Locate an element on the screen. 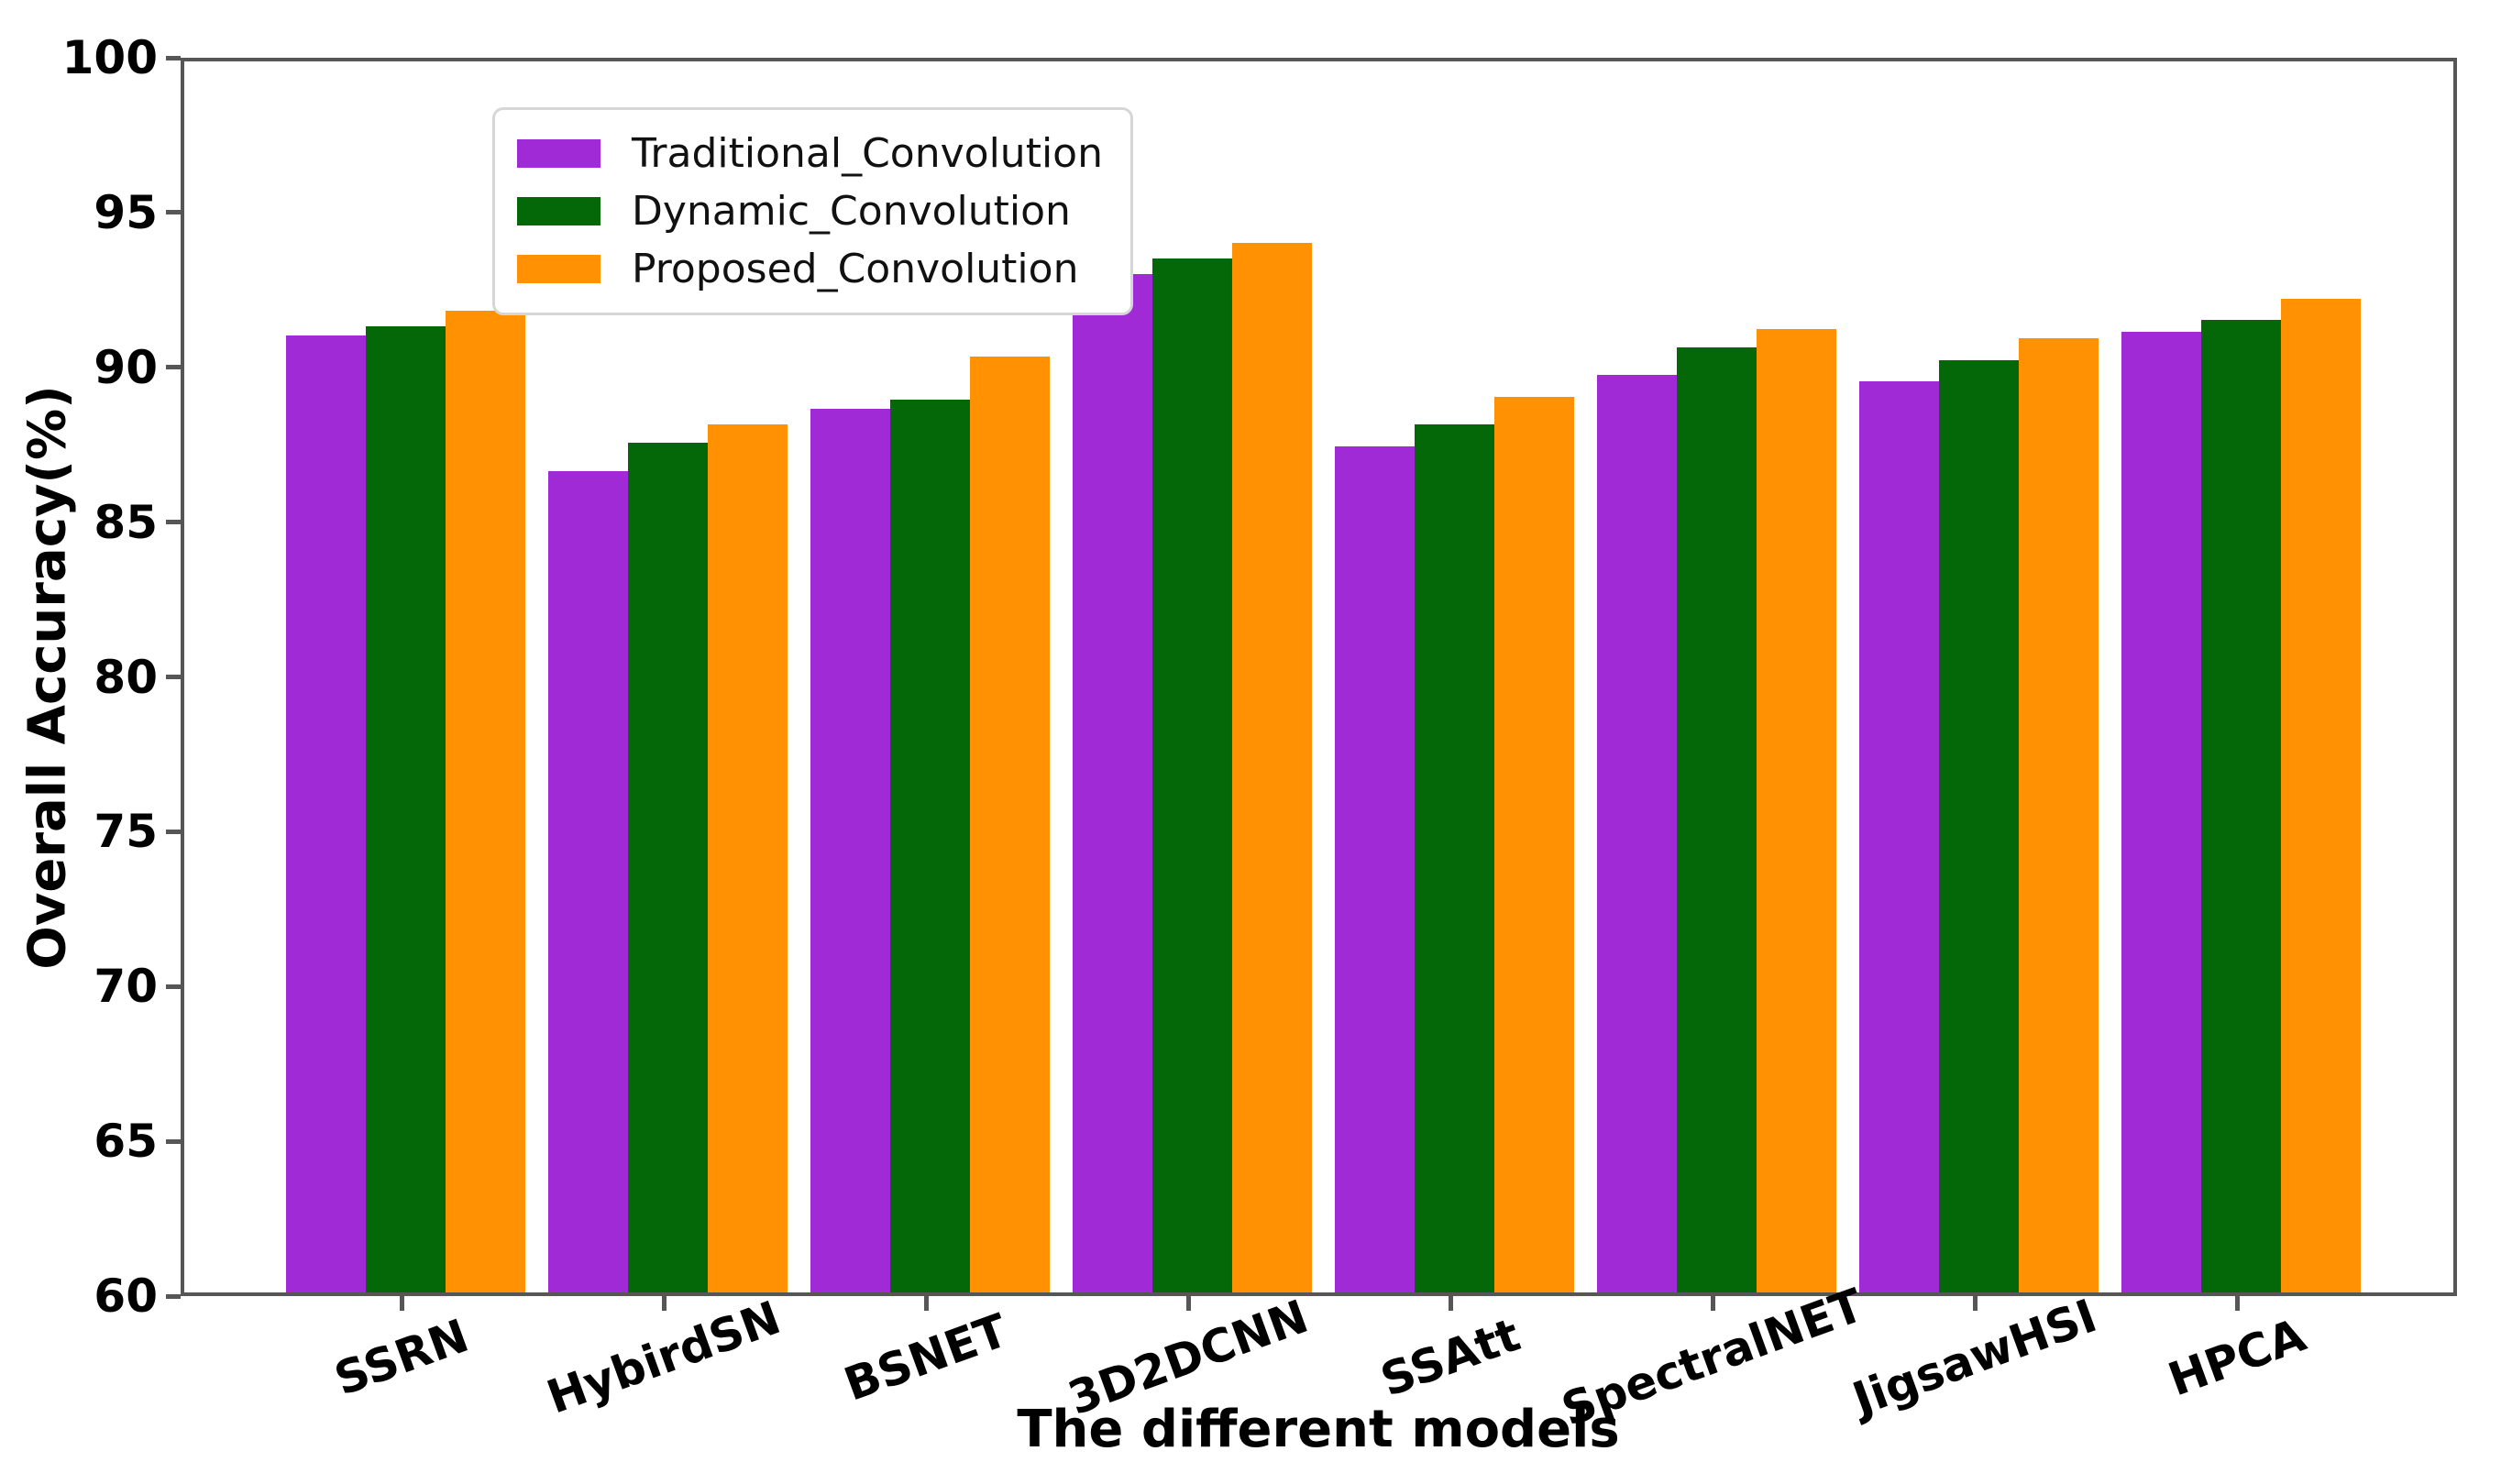  bar-traditional_convolution-hybirdsn is located at coordinates (587, 881).